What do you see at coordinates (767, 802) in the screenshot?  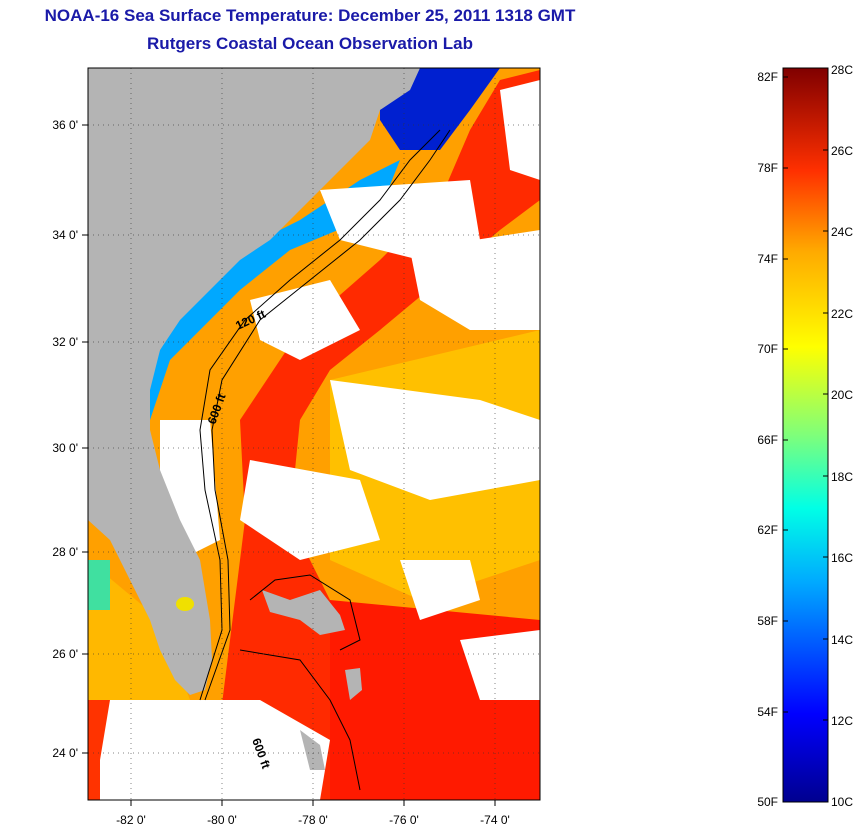 I see `colorbar-fahrenheit-label: 50F` at bounding box center [767, 802].